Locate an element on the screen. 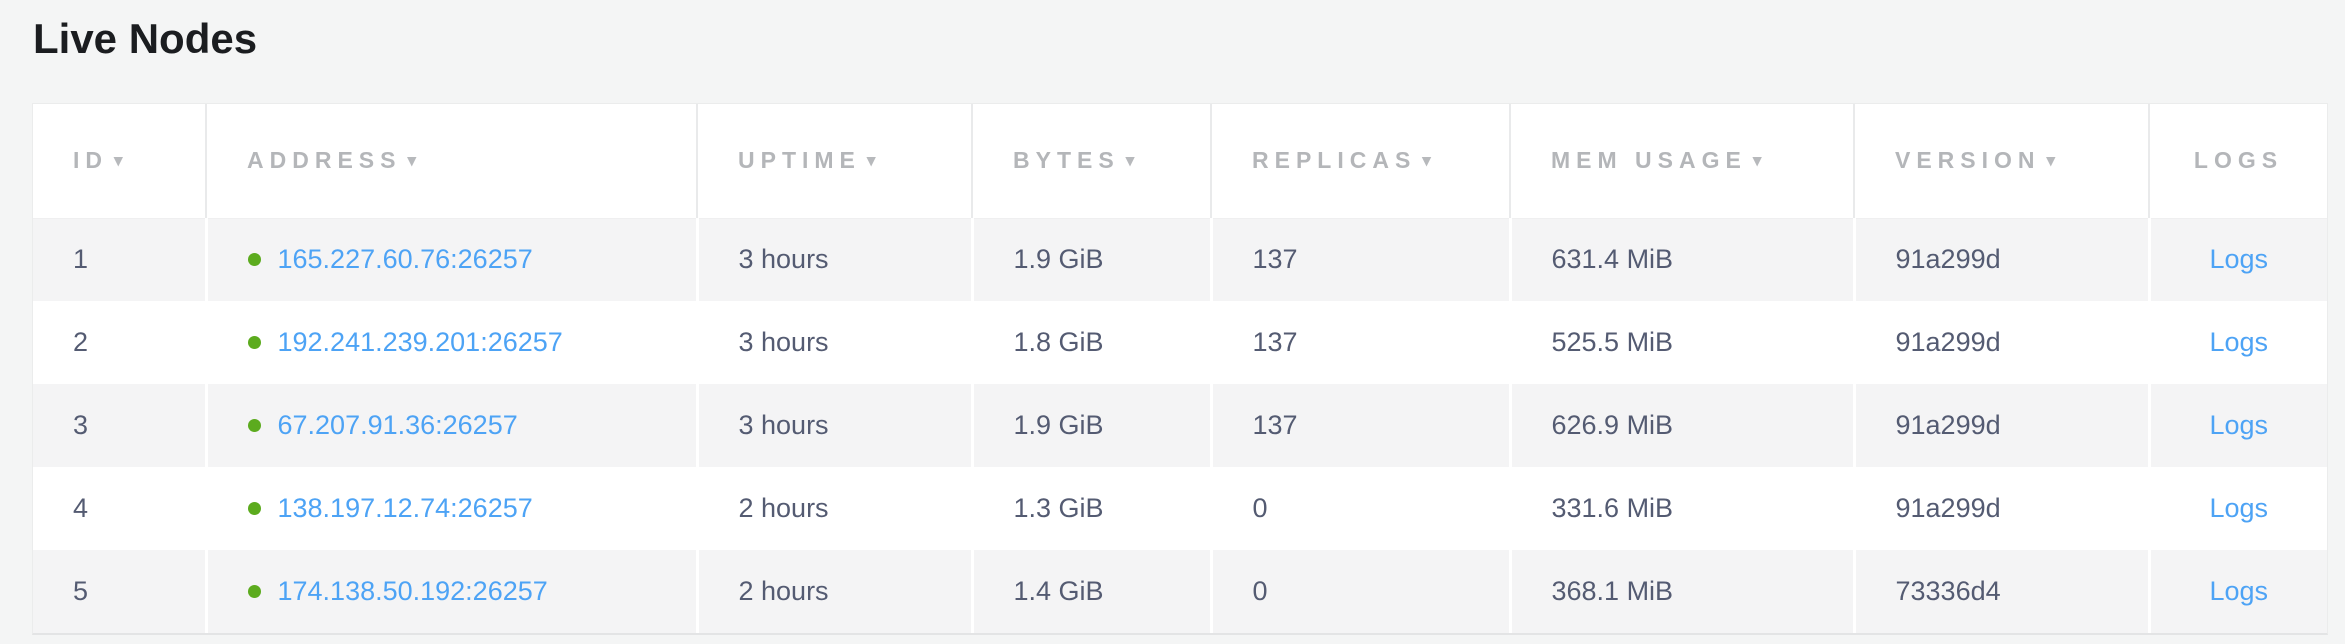  node-mem-usage-cell: 631.4 MiB is located at coordinates (1683, 259).